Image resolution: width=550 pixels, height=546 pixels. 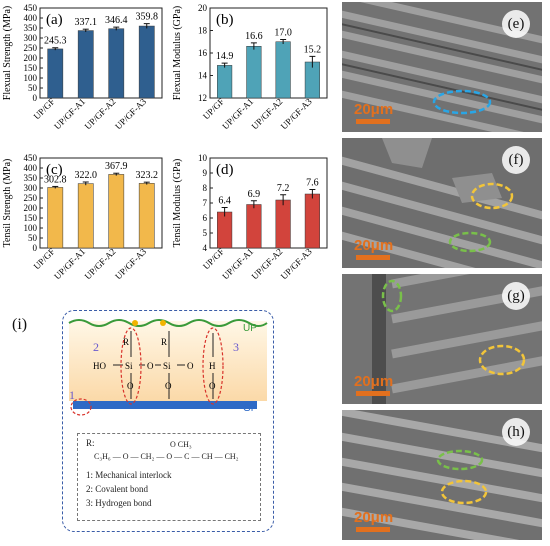 What do you see at coordinates (224, 201) in the screenshot?
I see `data-label: 6.4` at bounding box center [224, 201].